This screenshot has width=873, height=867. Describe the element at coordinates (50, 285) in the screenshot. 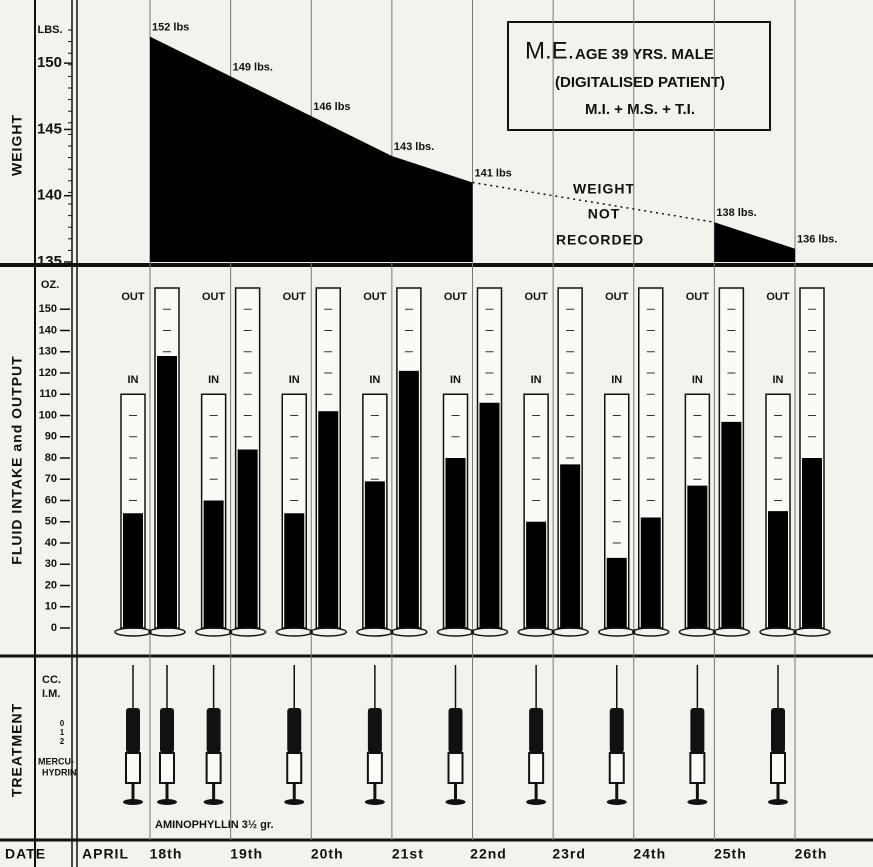

I see `fluid-unit: OZ.` at that location.